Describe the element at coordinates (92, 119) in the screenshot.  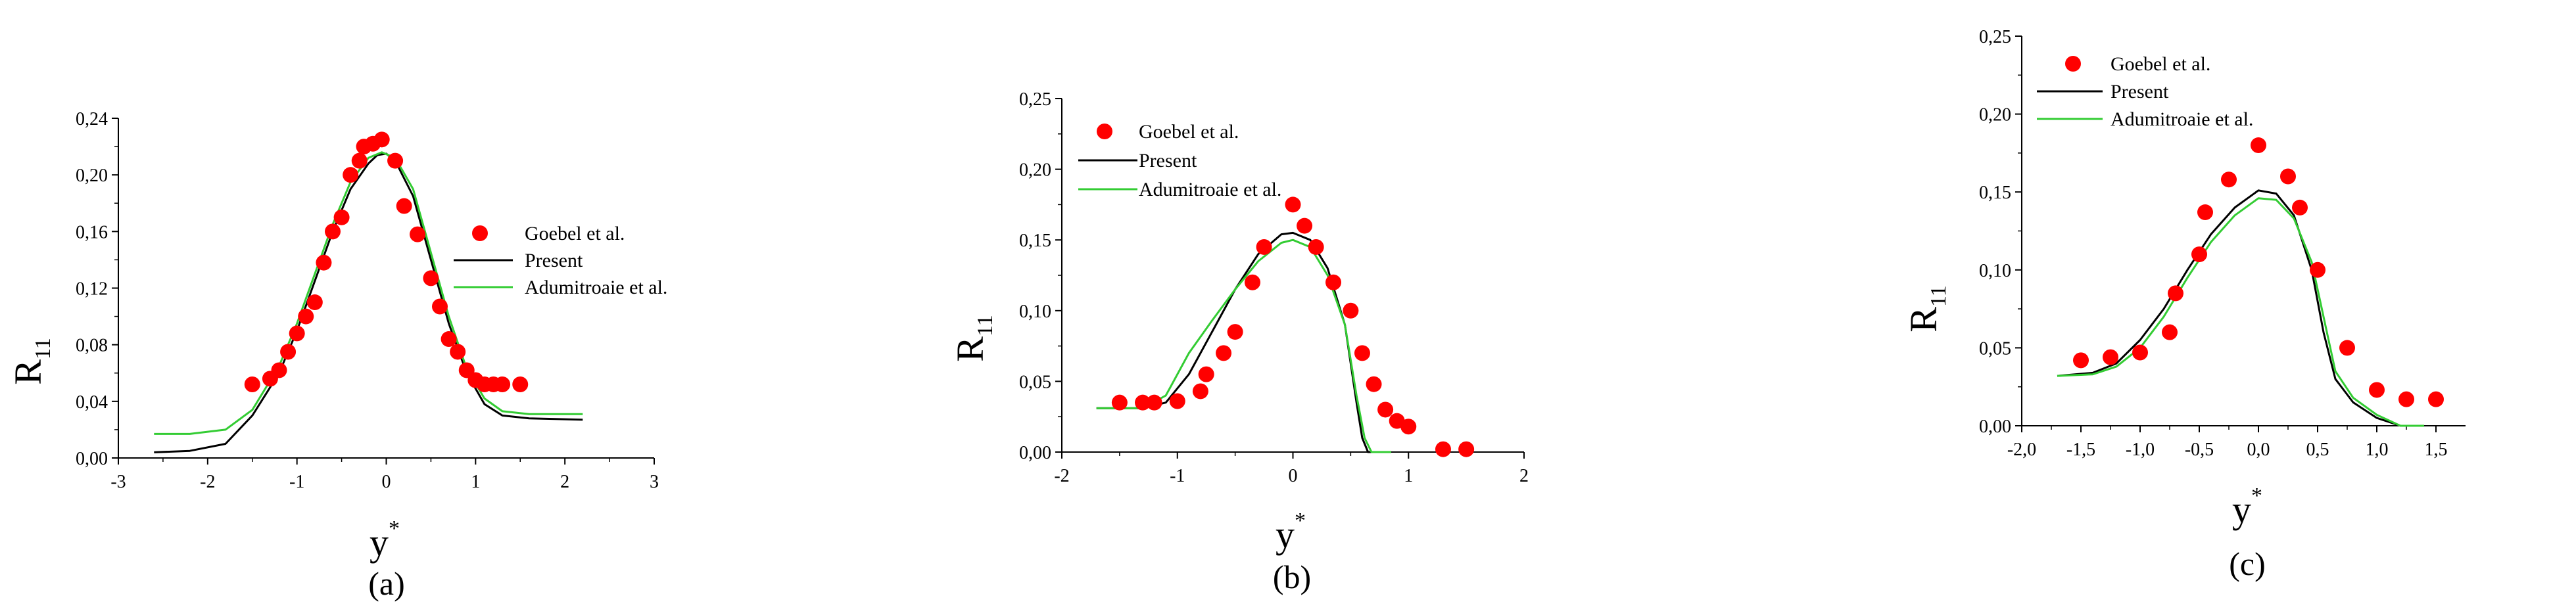
I see `y-tick-label: 0,24` at that location.